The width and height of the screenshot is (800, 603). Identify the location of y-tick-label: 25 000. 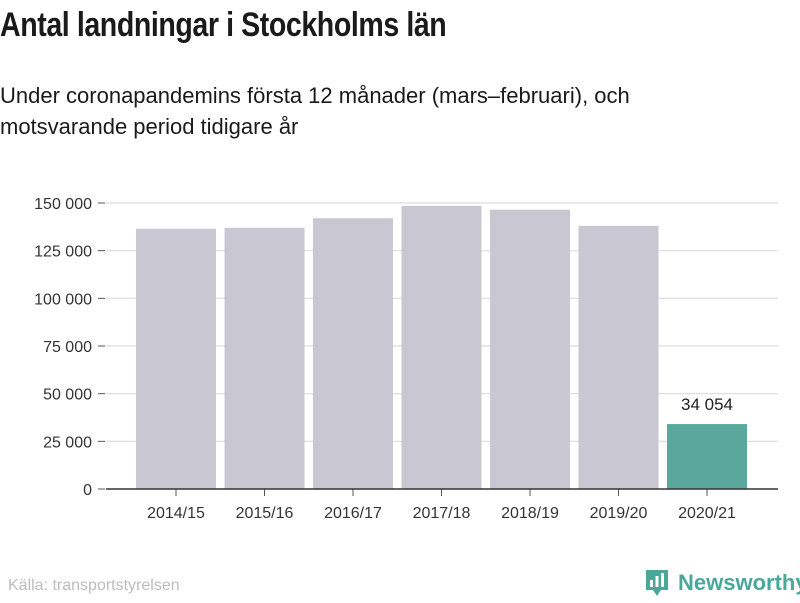
(67, 442).